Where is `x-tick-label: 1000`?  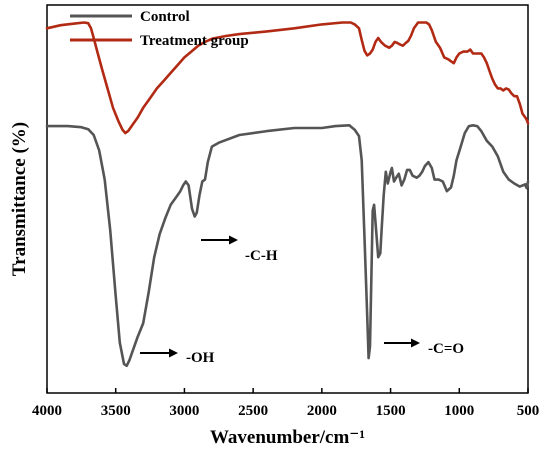
x-tick-label: 1000 is located at coordinates (459, 411).